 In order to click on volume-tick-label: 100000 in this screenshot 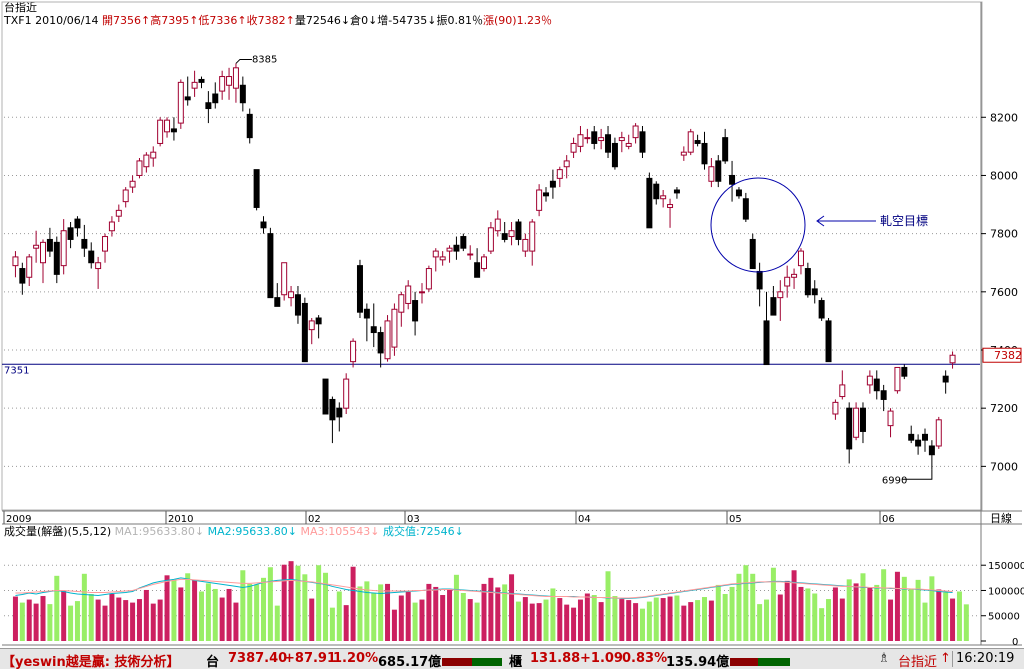, I will do `click(1006, 591)`.